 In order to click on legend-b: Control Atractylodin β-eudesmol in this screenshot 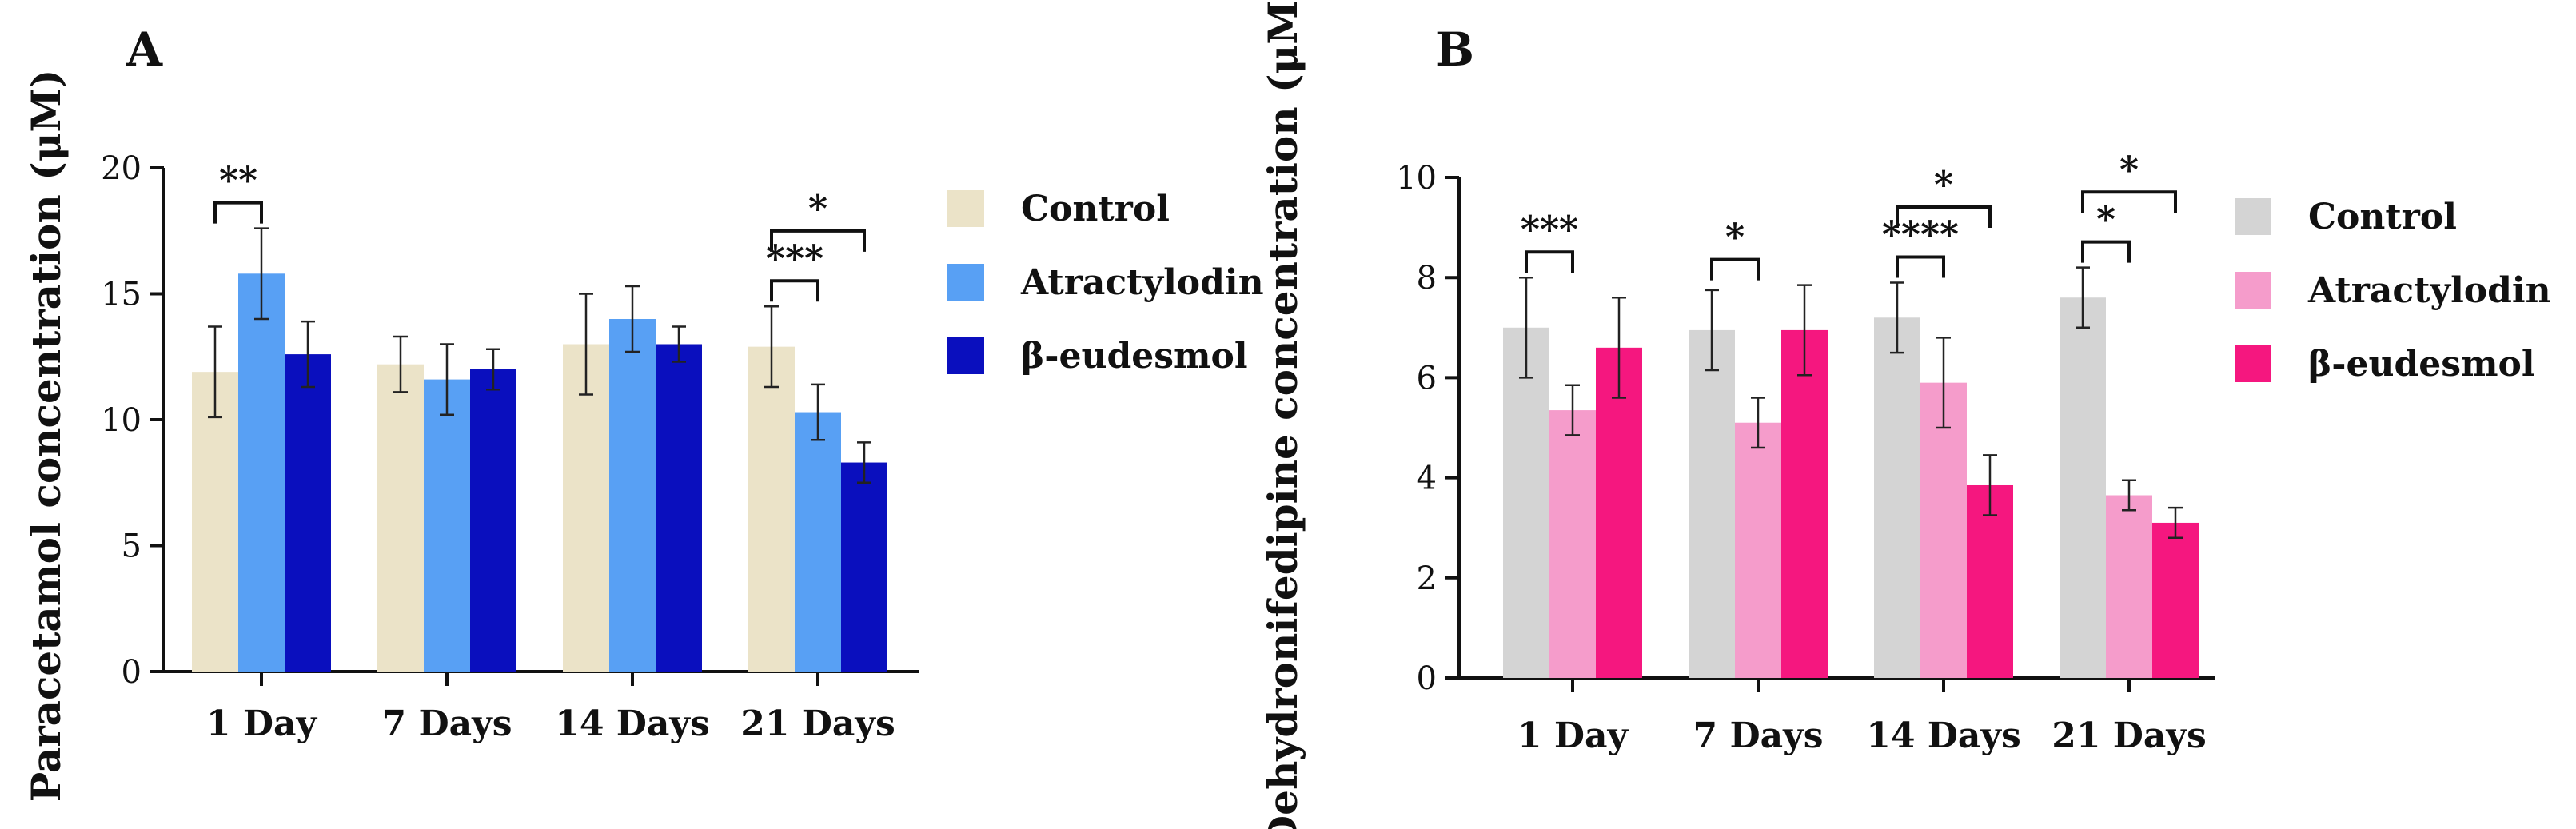, I will do `click(2393, 291)`.